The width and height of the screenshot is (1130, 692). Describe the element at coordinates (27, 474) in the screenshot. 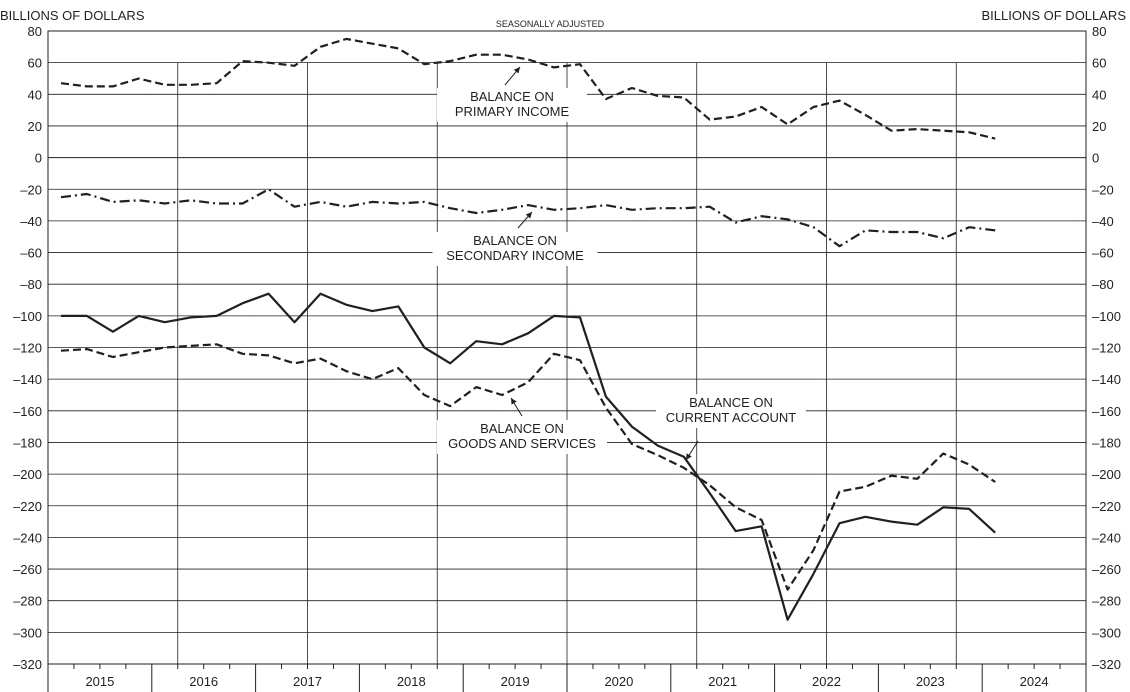

I see `y-tick-label-left: –200` at that location.